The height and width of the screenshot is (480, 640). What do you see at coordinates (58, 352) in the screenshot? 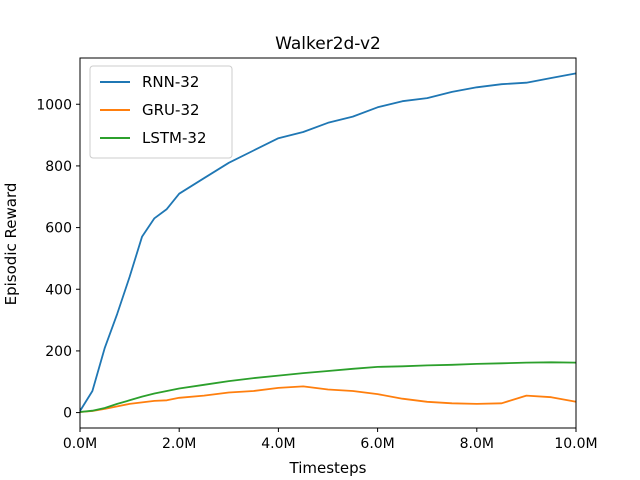
I see `y-tick-label: 200` at bounding box center [58, 352].